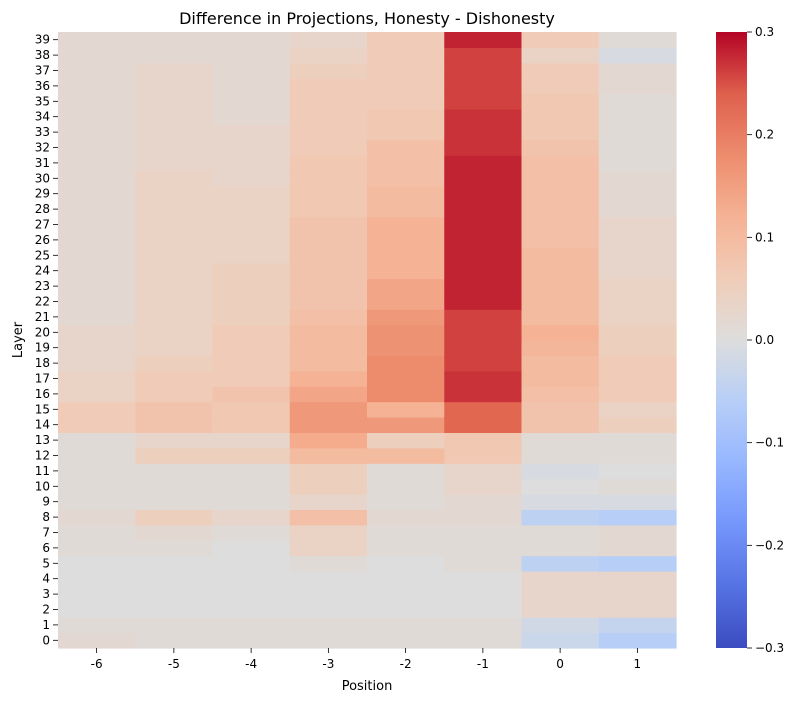 This screenshot has width=799, height=701. I want to click on y-tick-label: 25, so click(42, 255).